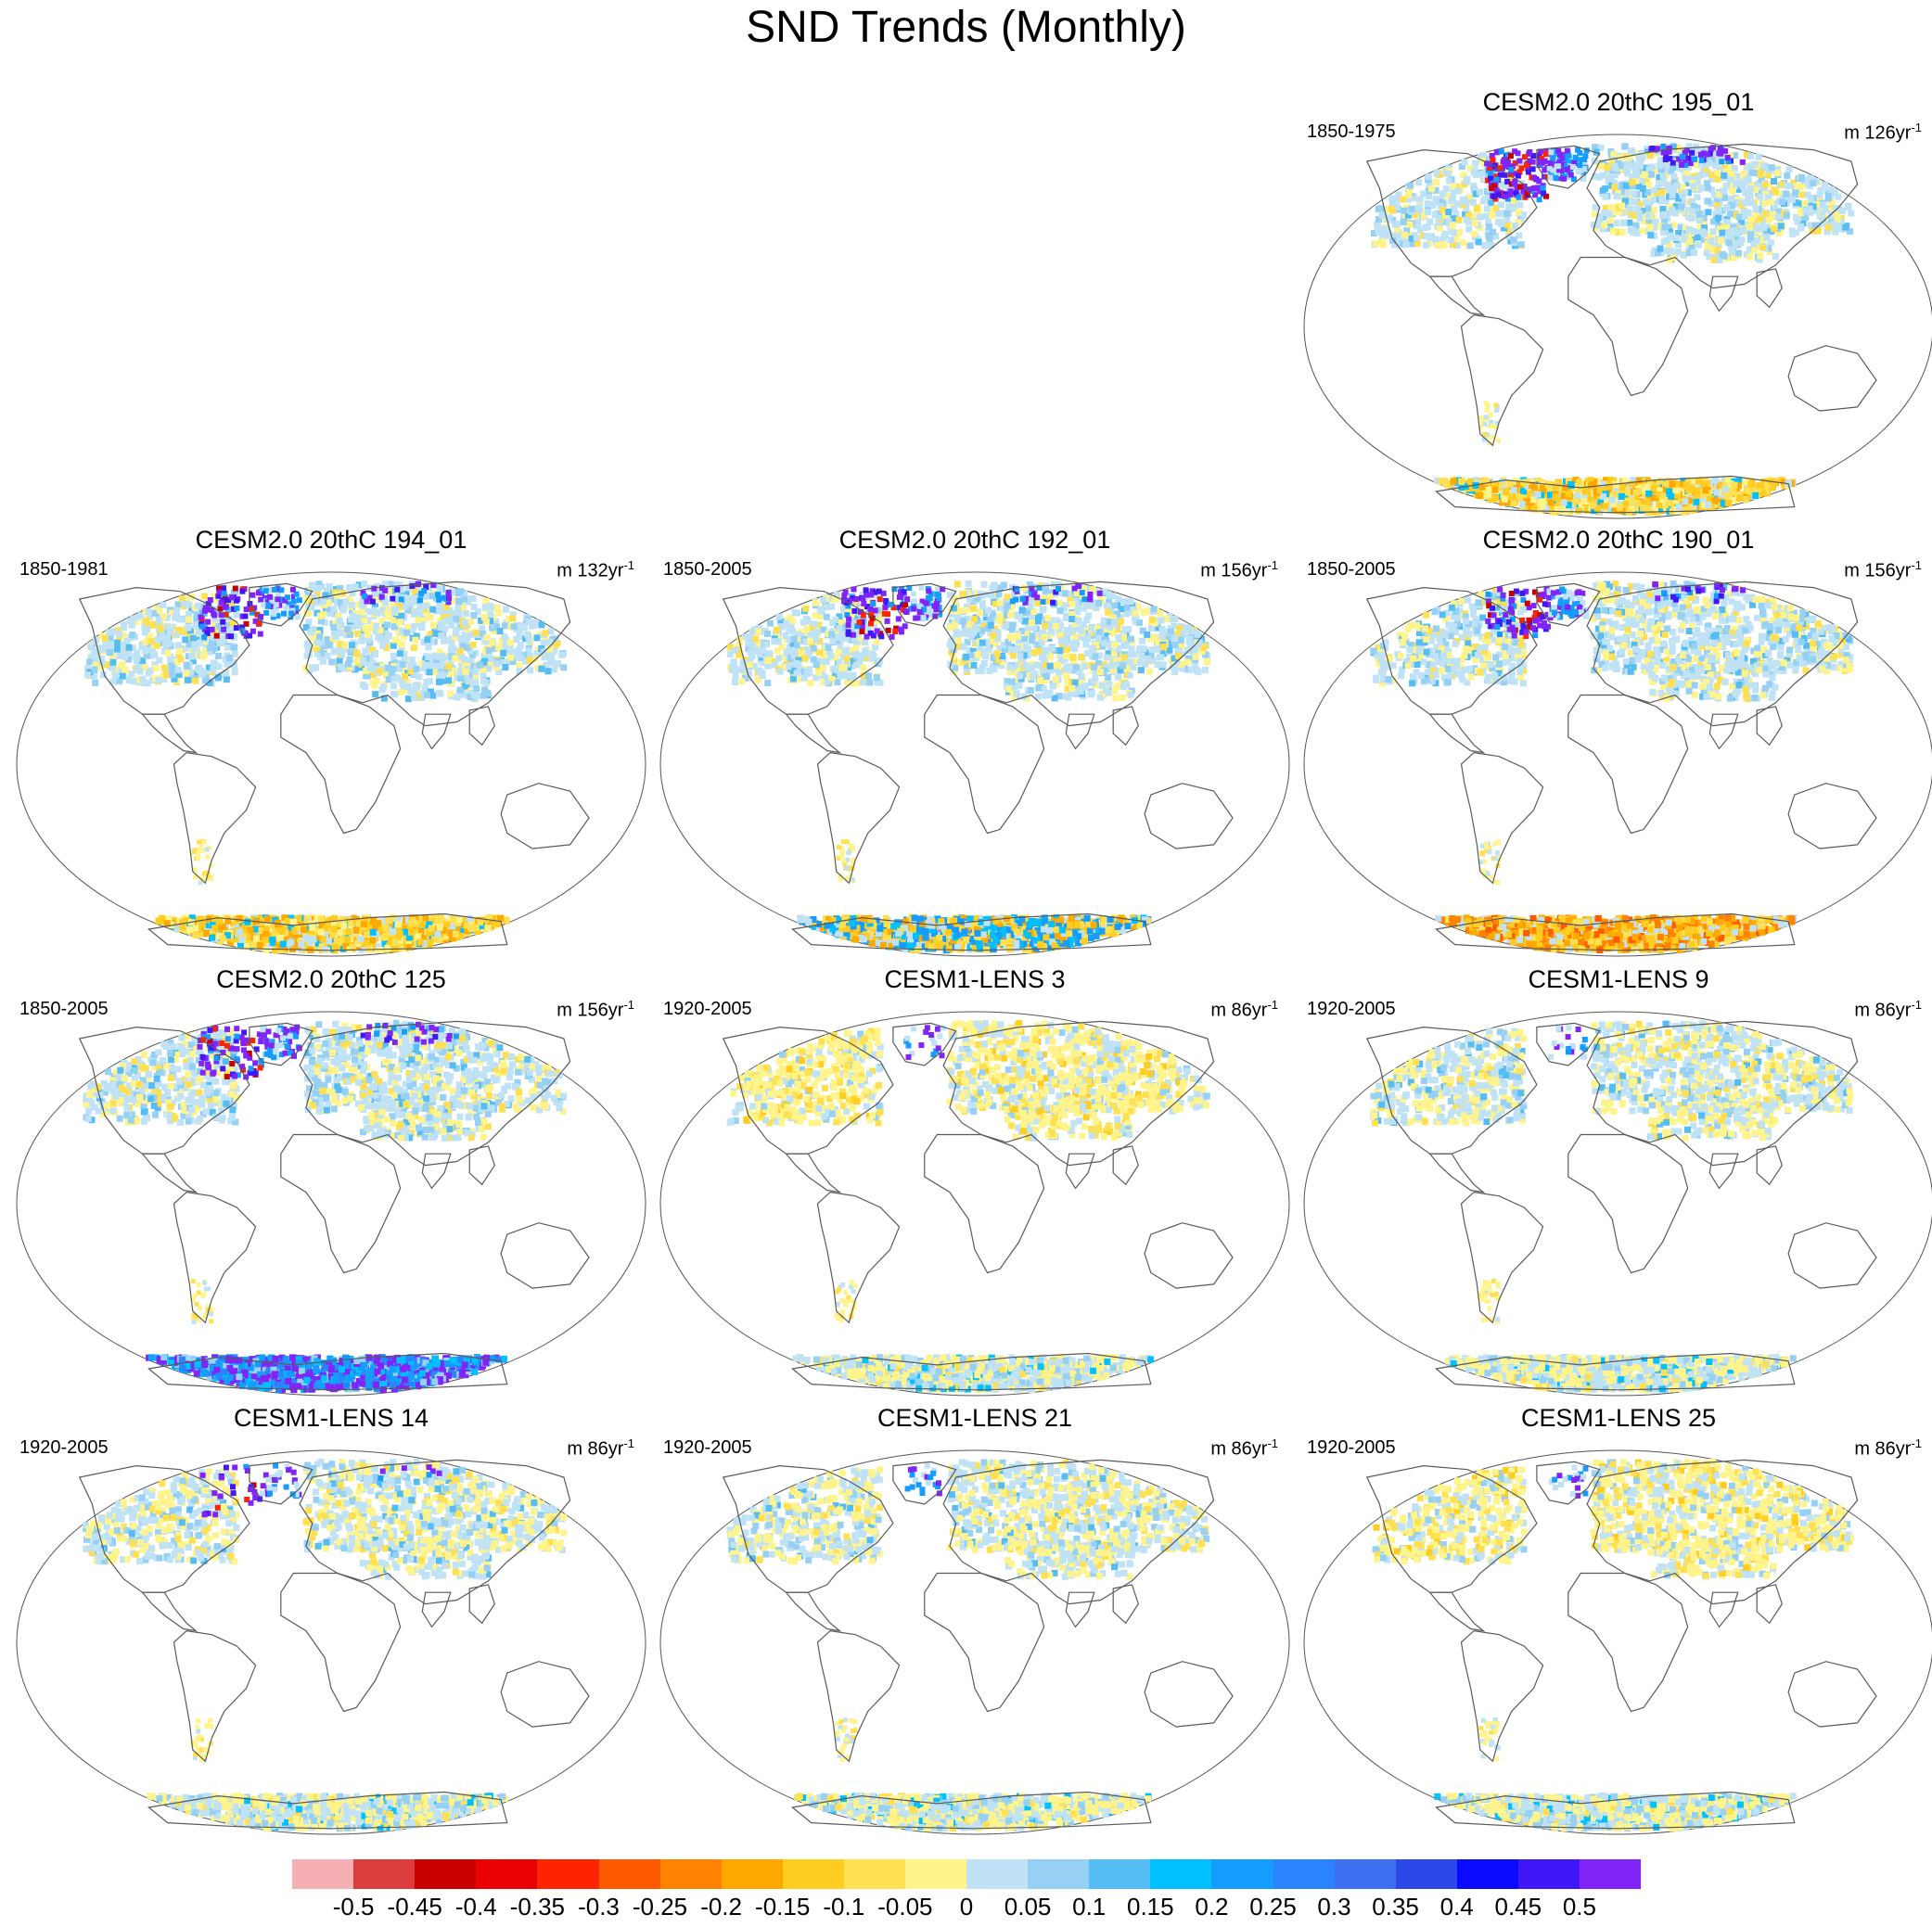 This screenshot has height=1927, width=1932. What do you see at coordinates (966, 1907) in the screenshot?
I see `colorbar-label: 0` at bounding box center [966, 1907].